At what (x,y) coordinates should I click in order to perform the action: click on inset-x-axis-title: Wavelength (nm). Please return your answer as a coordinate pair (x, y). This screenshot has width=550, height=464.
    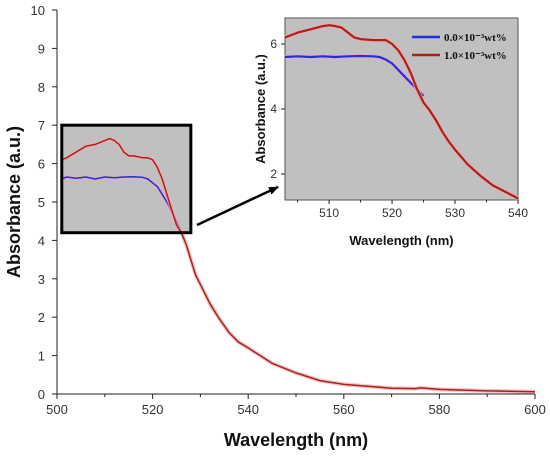
    Looking at the image, I should click on (401, 240).